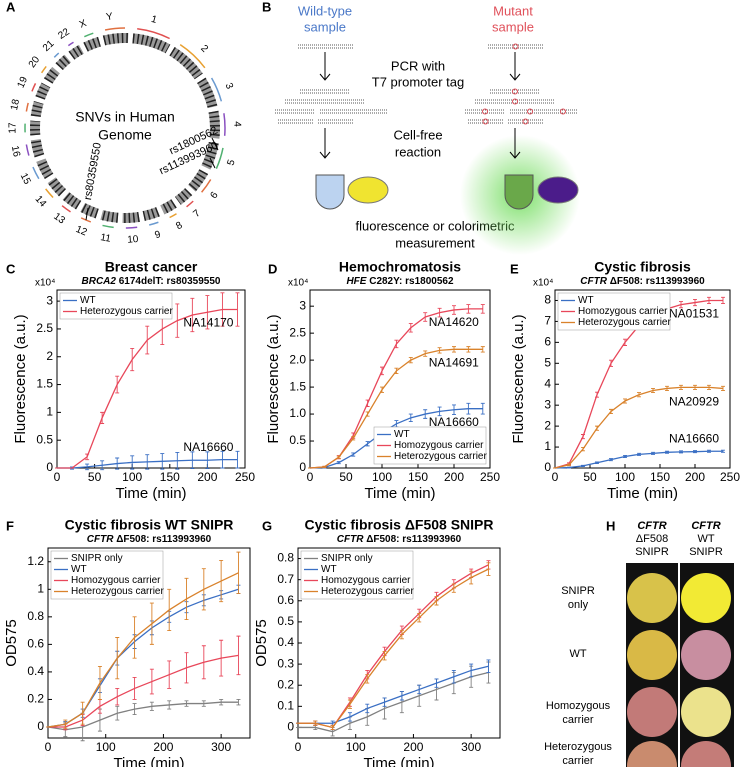  I want to click on row-label: SNIPR, so click(578, 591).